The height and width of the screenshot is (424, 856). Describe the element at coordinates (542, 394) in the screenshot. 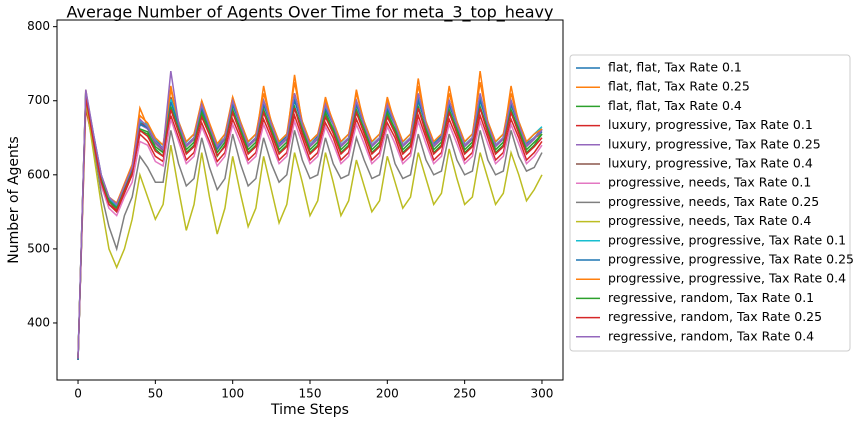

I see `x-tick-label: 300` at that location.